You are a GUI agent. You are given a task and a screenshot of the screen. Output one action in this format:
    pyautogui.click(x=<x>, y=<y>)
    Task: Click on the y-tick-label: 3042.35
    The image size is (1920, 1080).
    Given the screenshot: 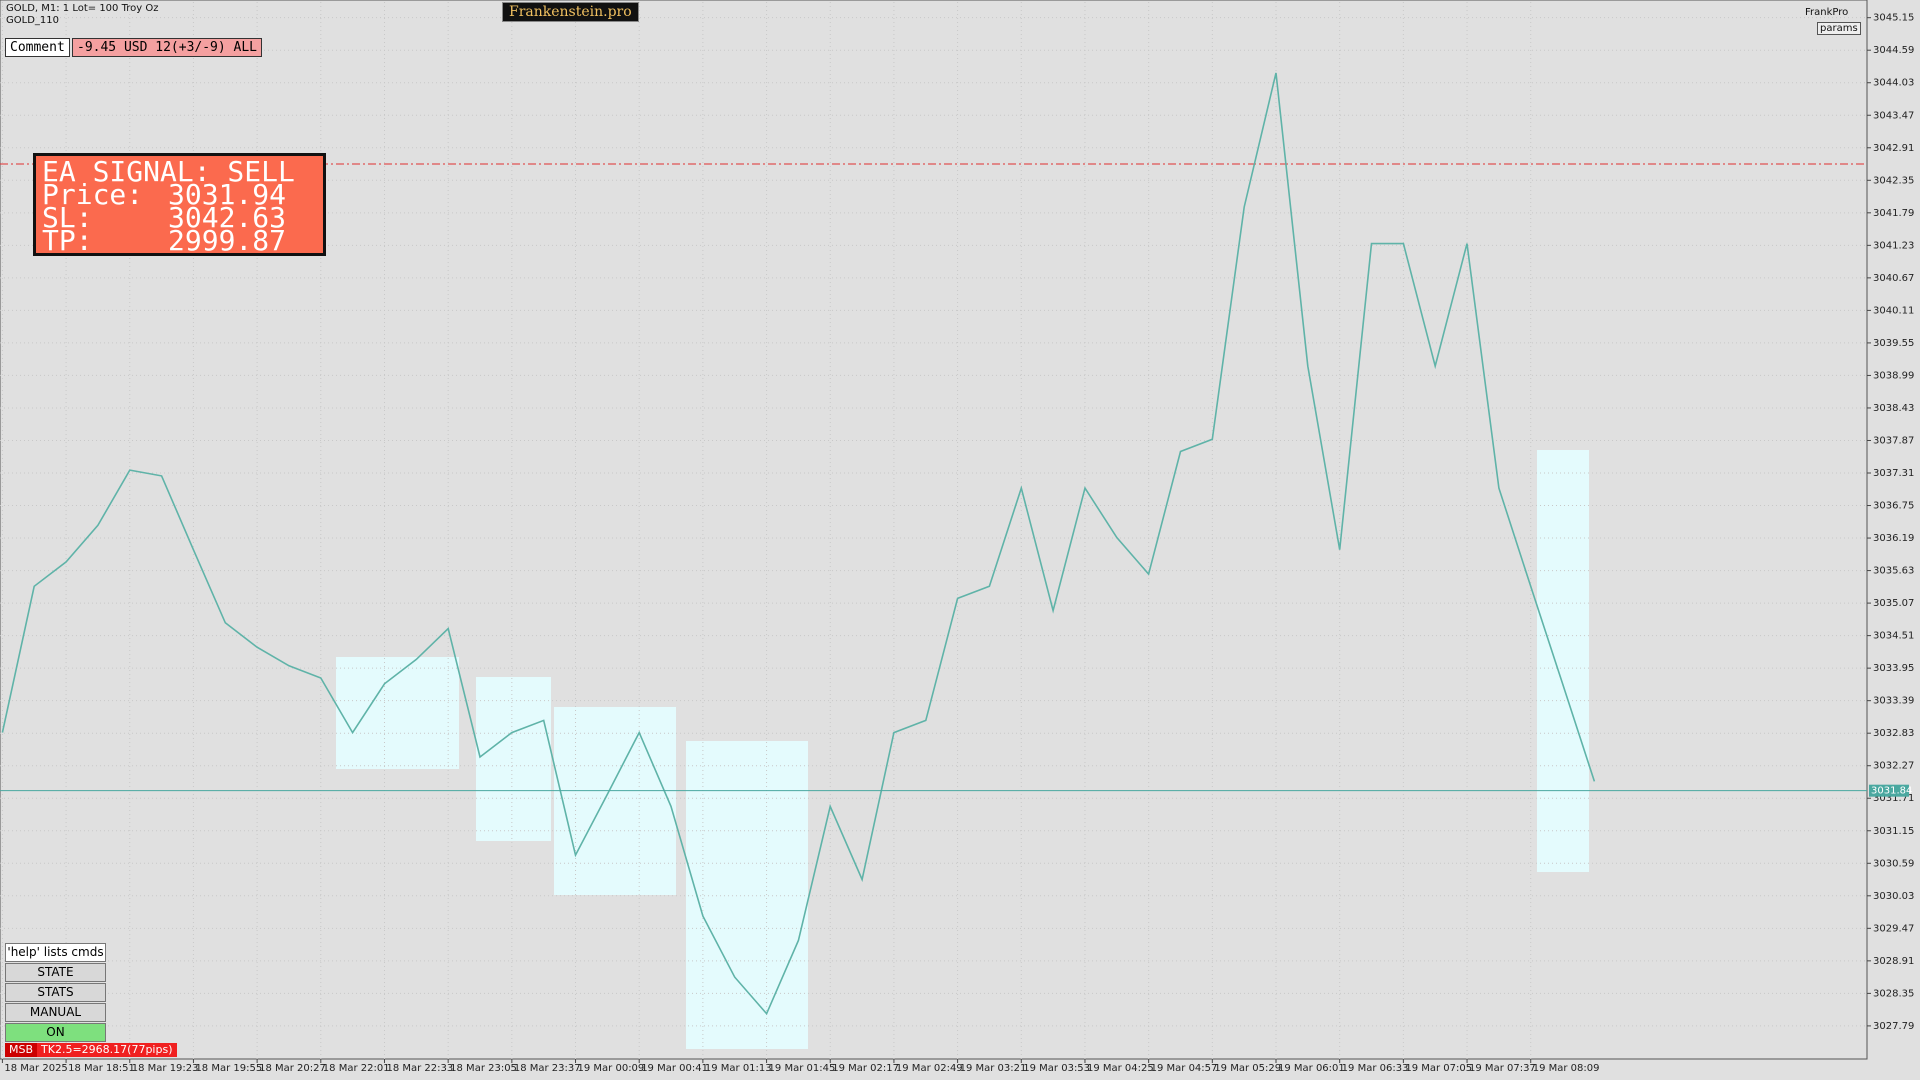 What is the action you would take?
    pyautogui.click(x=1893, y=180)
    